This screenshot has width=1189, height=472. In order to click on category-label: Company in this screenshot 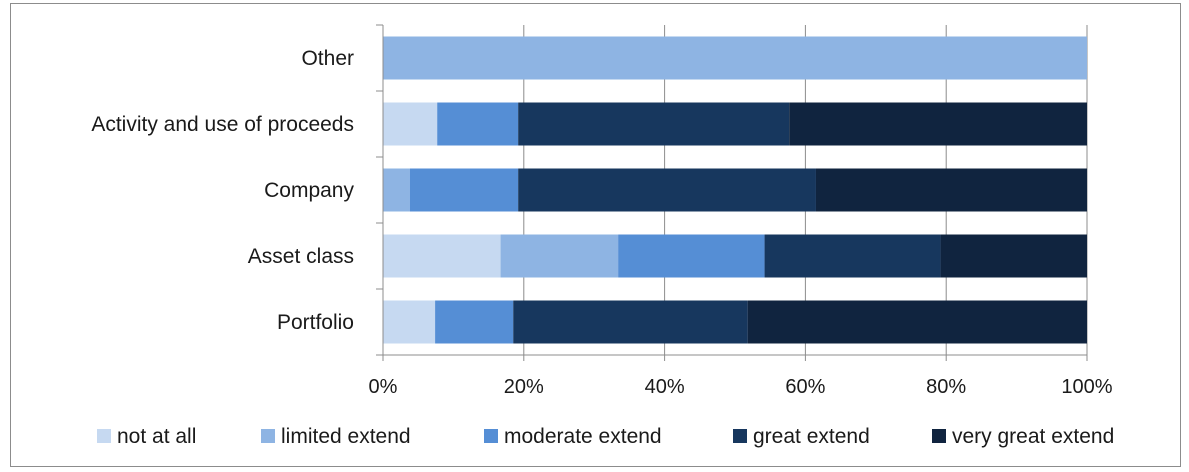, I will do `click(309, 190)`.